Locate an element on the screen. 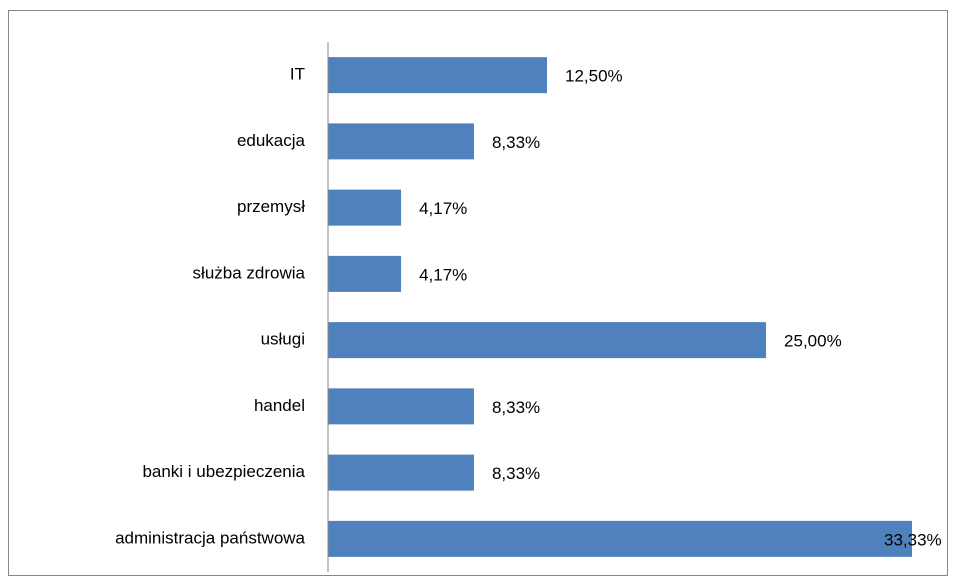 This screenshot has height=580, width=956. y-tick-label: administracja państwowa is located at coordinates (210, 537).